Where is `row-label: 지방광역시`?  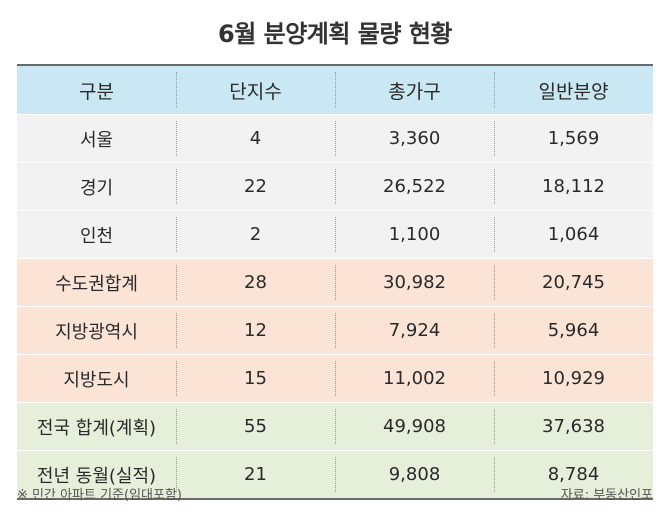 row-label: 지방광역시 is located at coordinates (96, 332).